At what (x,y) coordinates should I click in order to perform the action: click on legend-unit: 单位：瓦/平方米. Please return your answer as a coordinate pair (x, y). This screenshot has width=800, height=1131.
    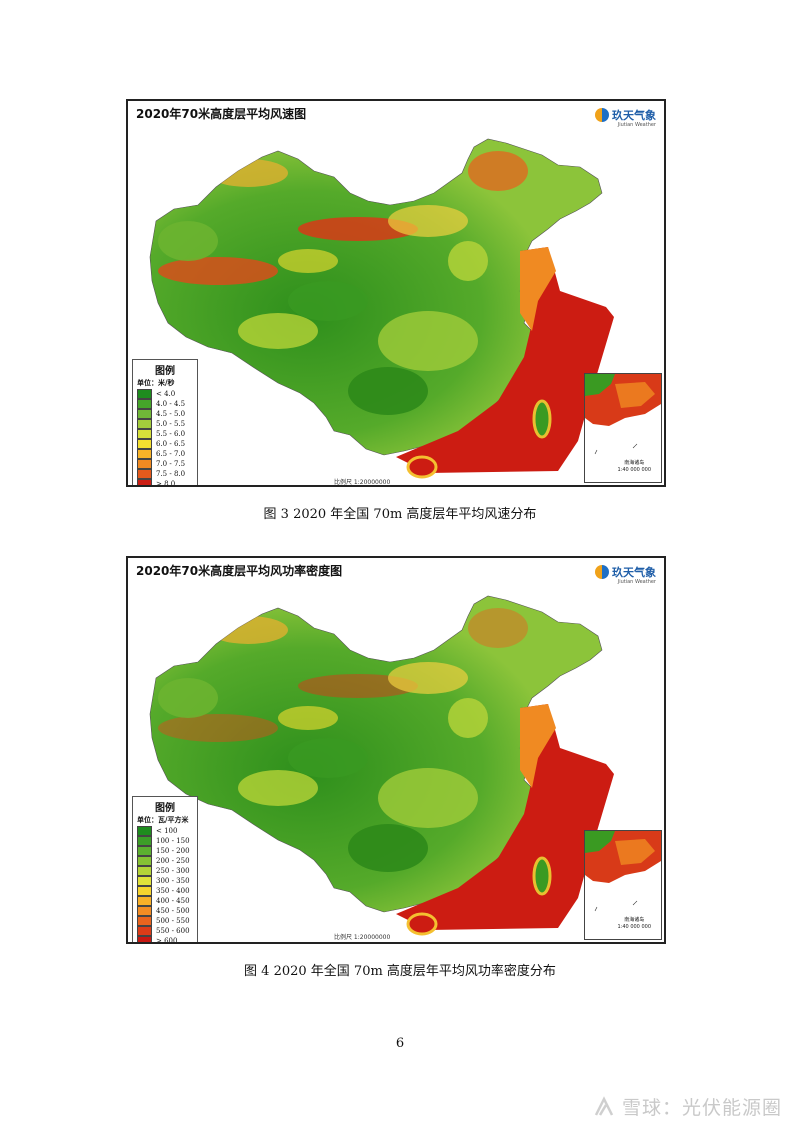
    Looking at the image, I should click on (163, 819).